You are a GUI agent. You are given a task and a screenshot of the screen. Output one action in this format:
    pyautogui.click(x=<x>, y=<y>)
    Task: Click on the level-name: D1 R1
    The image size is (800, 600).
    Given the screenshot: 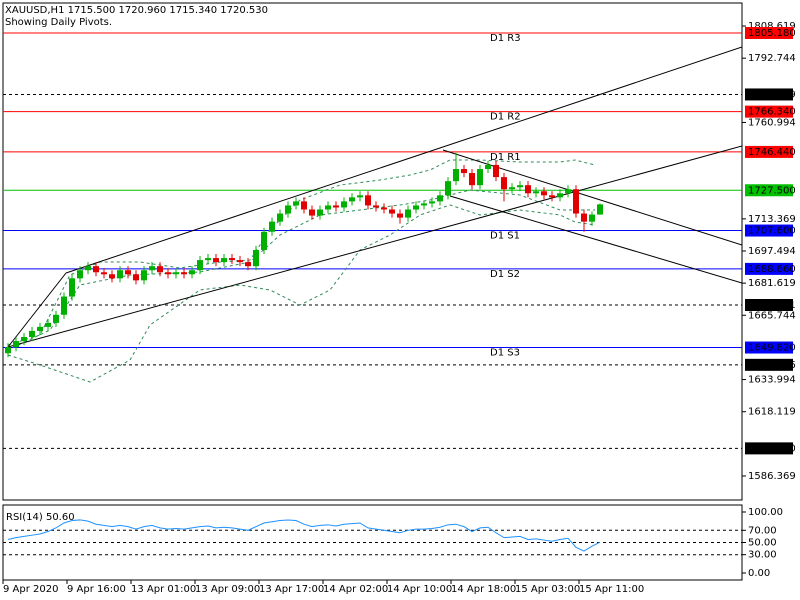 What is the action you would take?
    pyautogui.click(x=505, y=157)
    